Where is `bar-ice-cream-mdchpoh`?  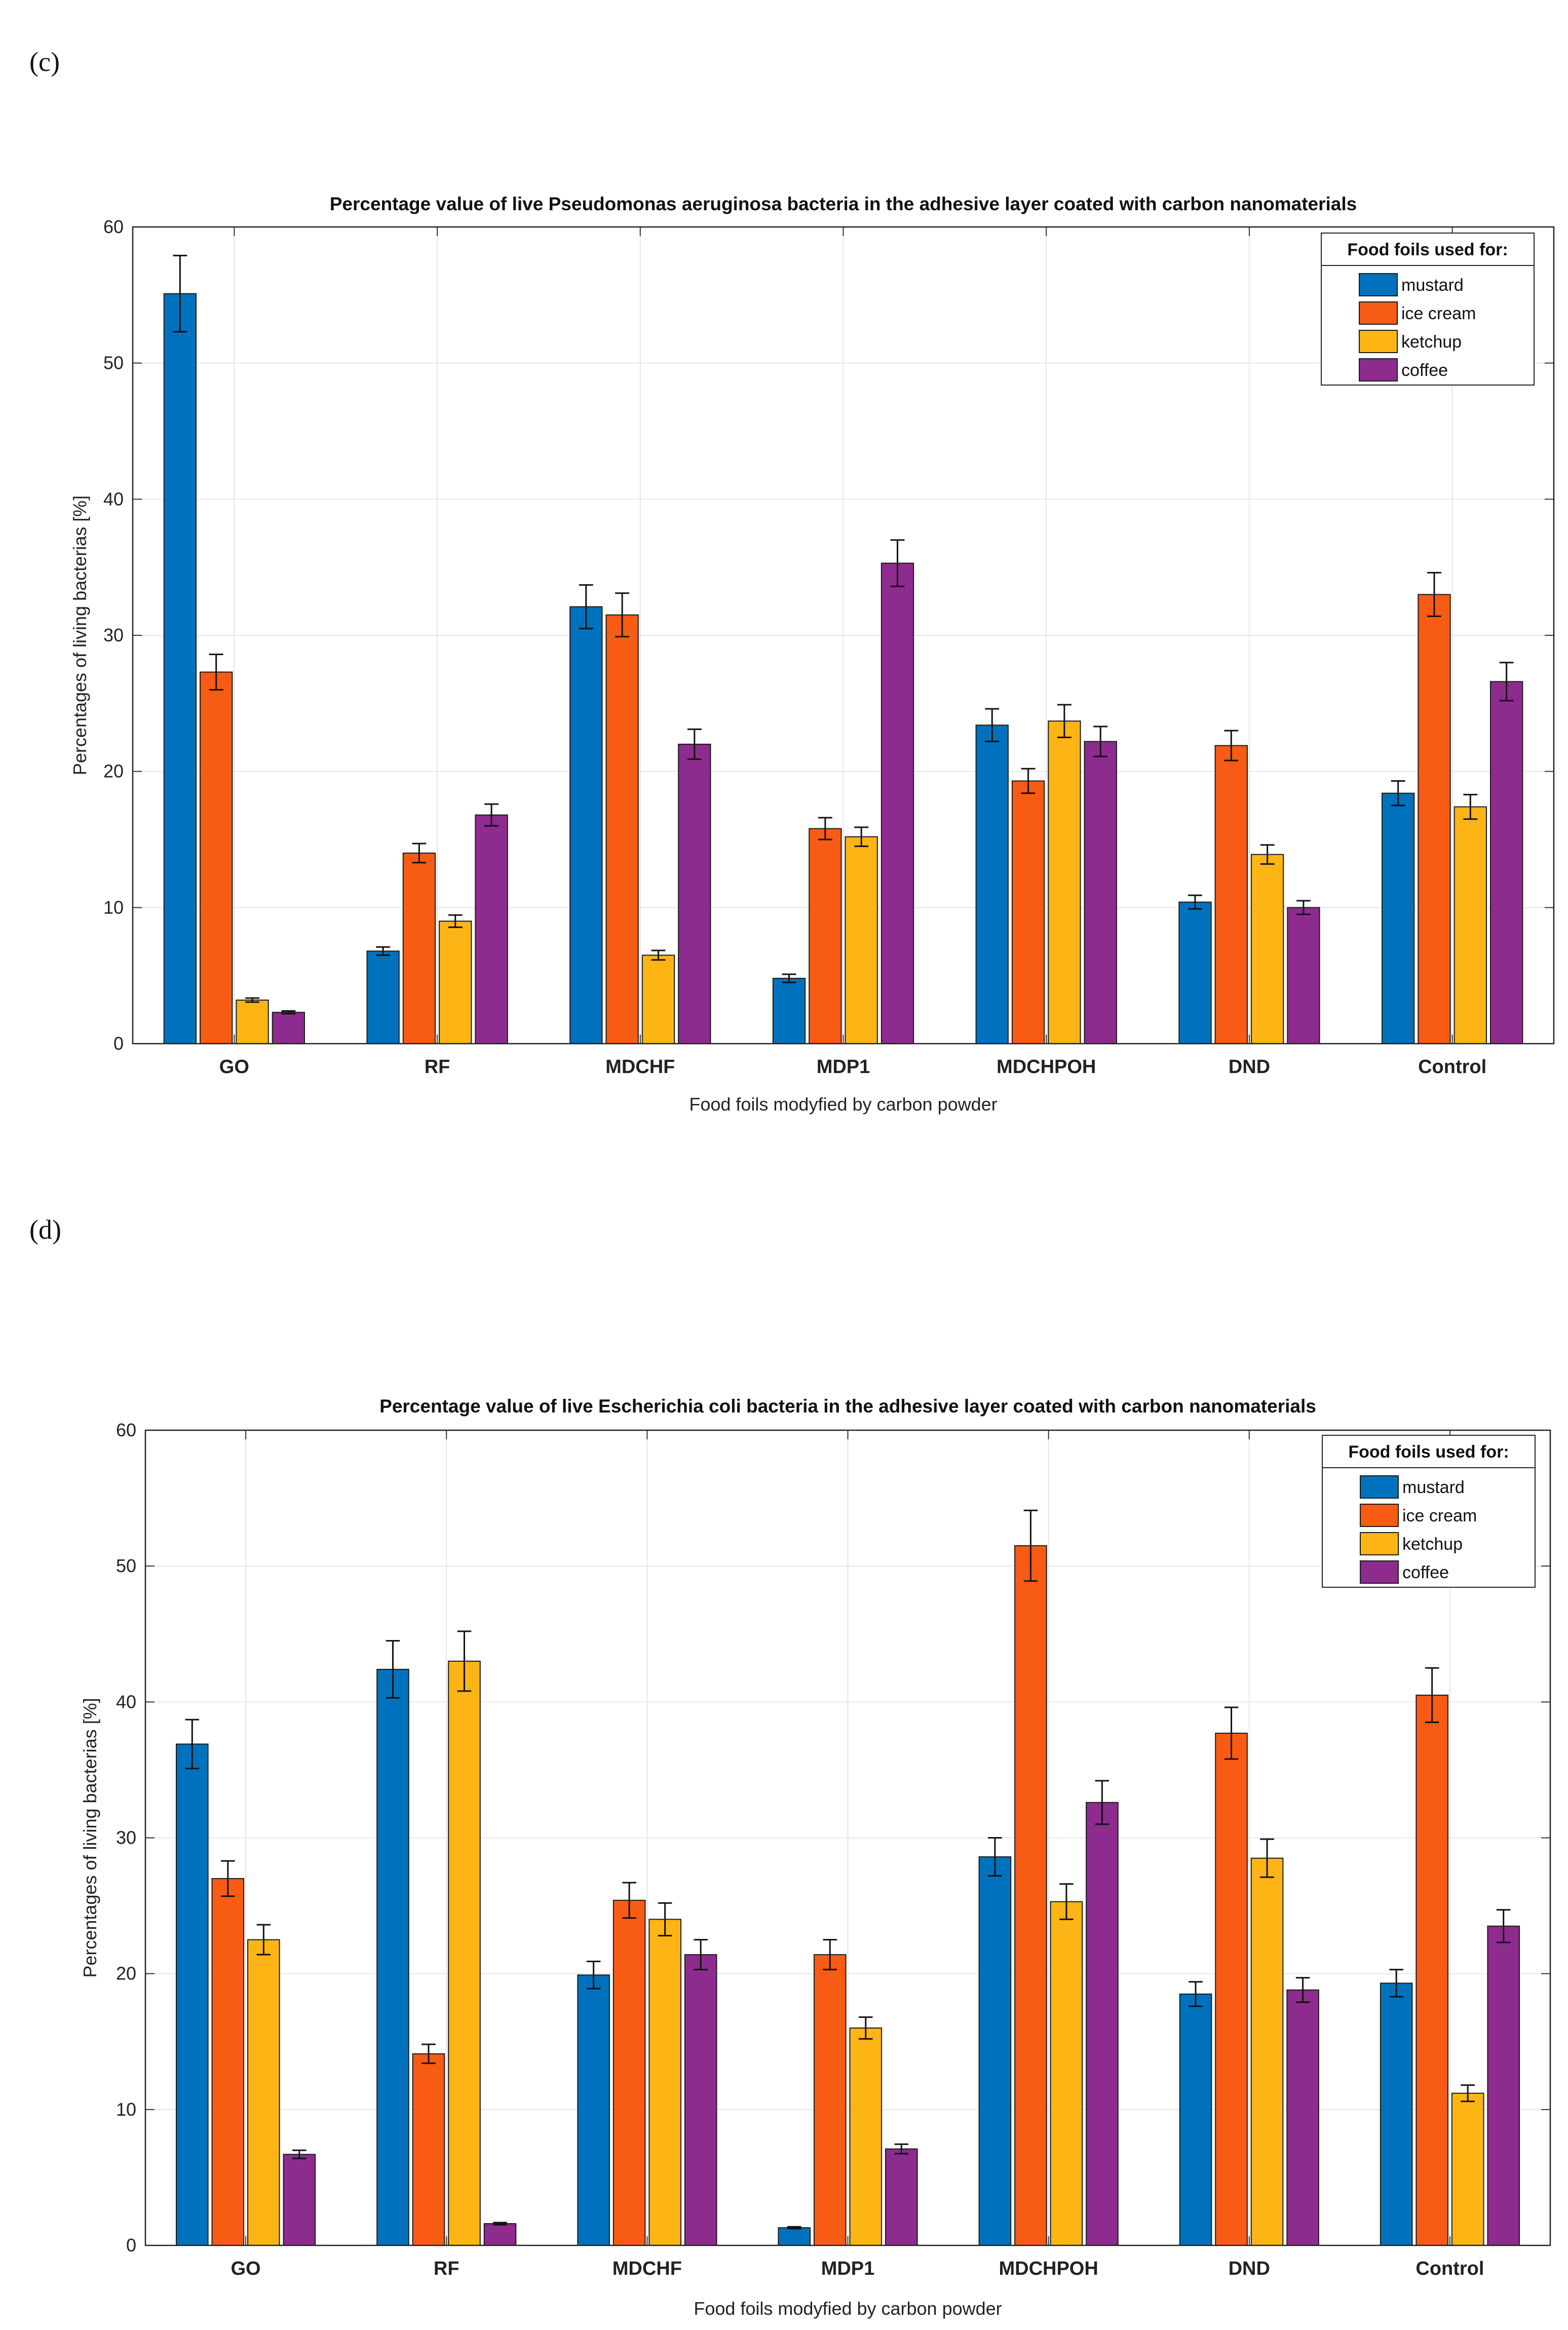
bar-ice-cream-mdchpoh is located at coordinates (1028, 912).